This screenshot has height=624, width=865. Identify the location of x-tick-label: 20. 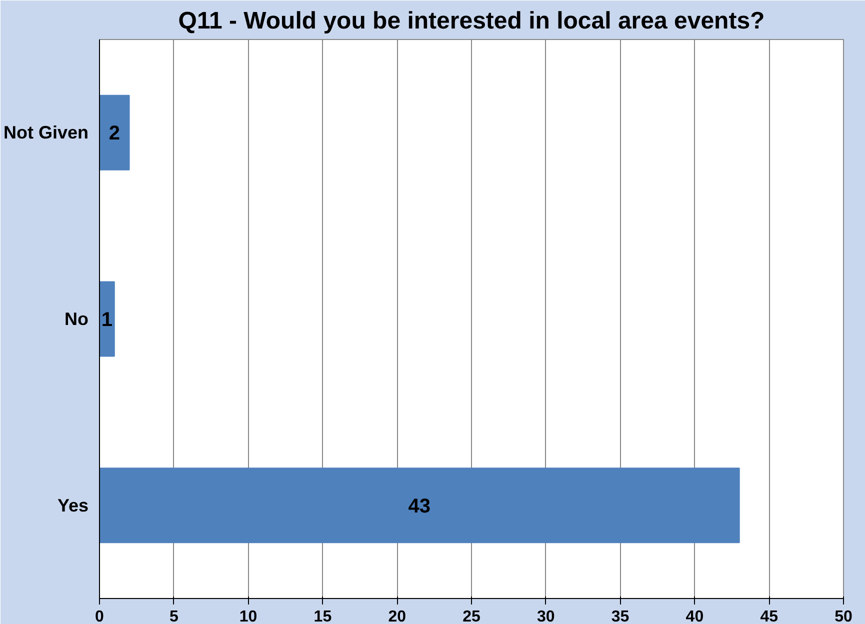
(397, 616).